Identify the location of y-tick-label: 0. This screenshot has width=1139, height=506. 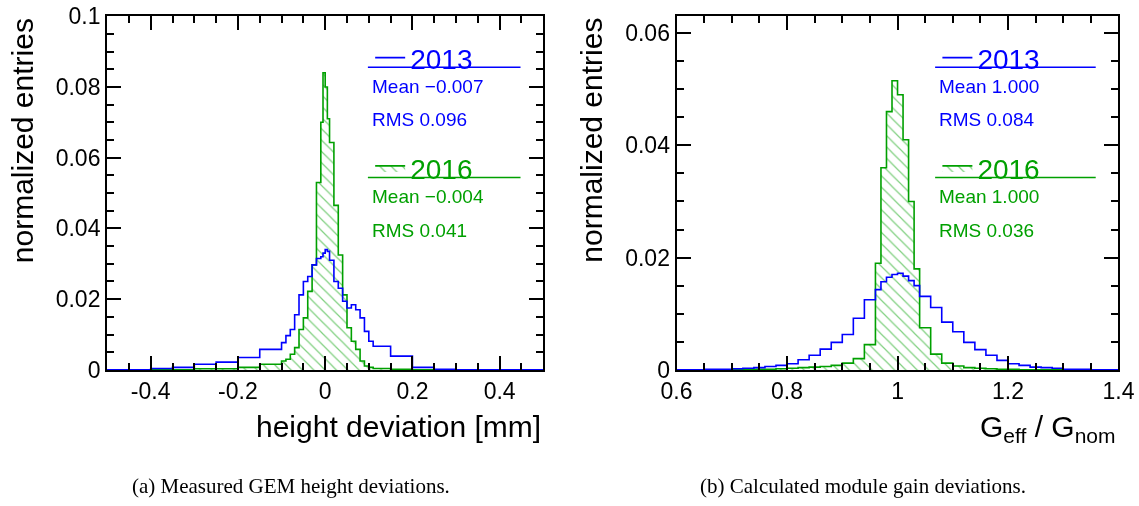
(94, 369).